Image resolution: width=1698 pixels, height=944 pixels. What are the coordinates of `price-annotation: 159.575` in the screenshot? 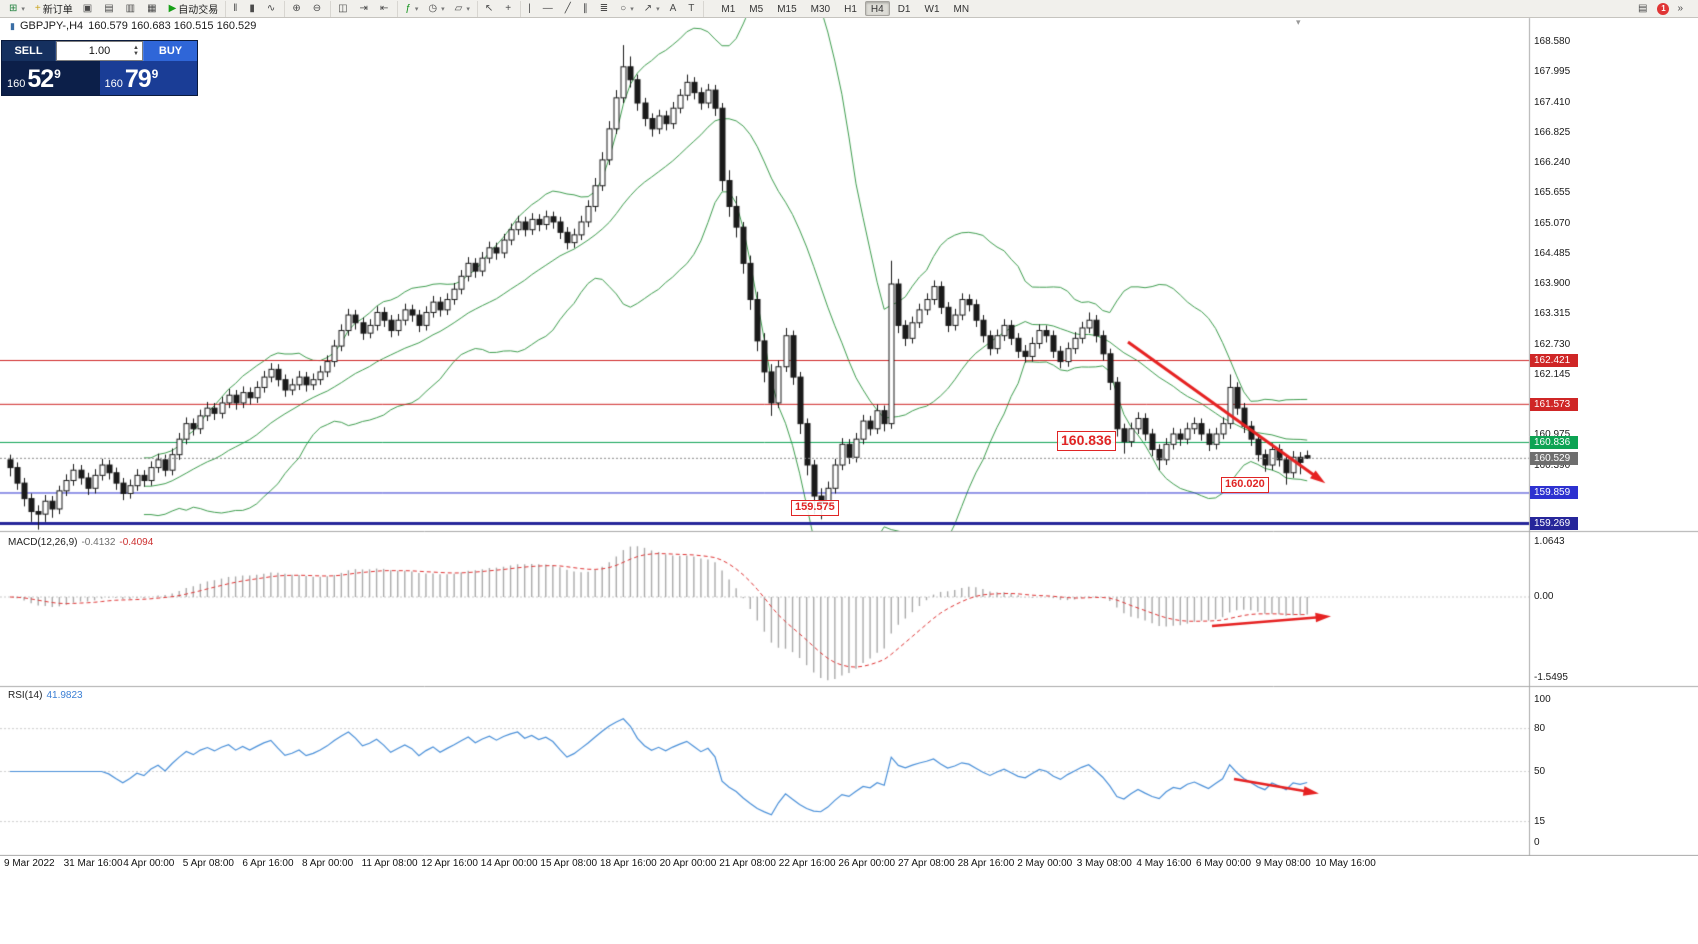 It's located at (815, 508).